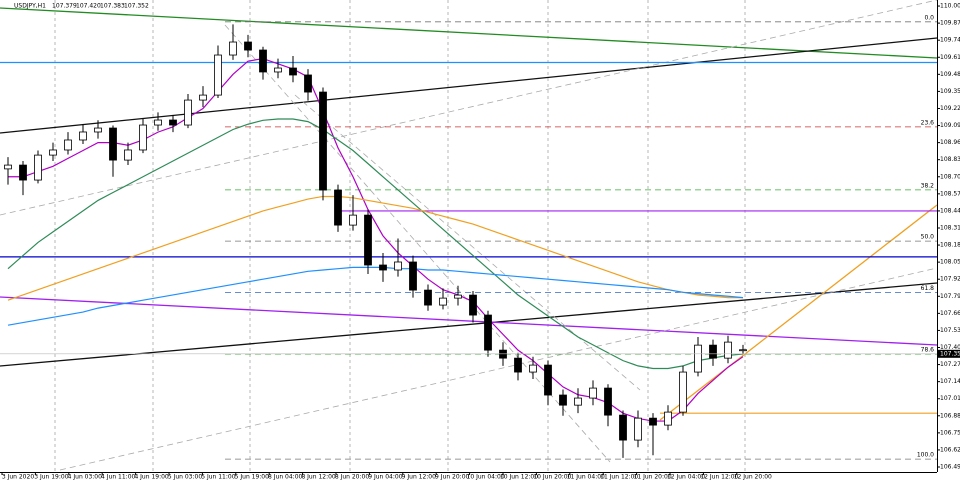  Describe the element at coordinates (929, 17) in the screenshot. I see `fib-label: 0.0` at that location.